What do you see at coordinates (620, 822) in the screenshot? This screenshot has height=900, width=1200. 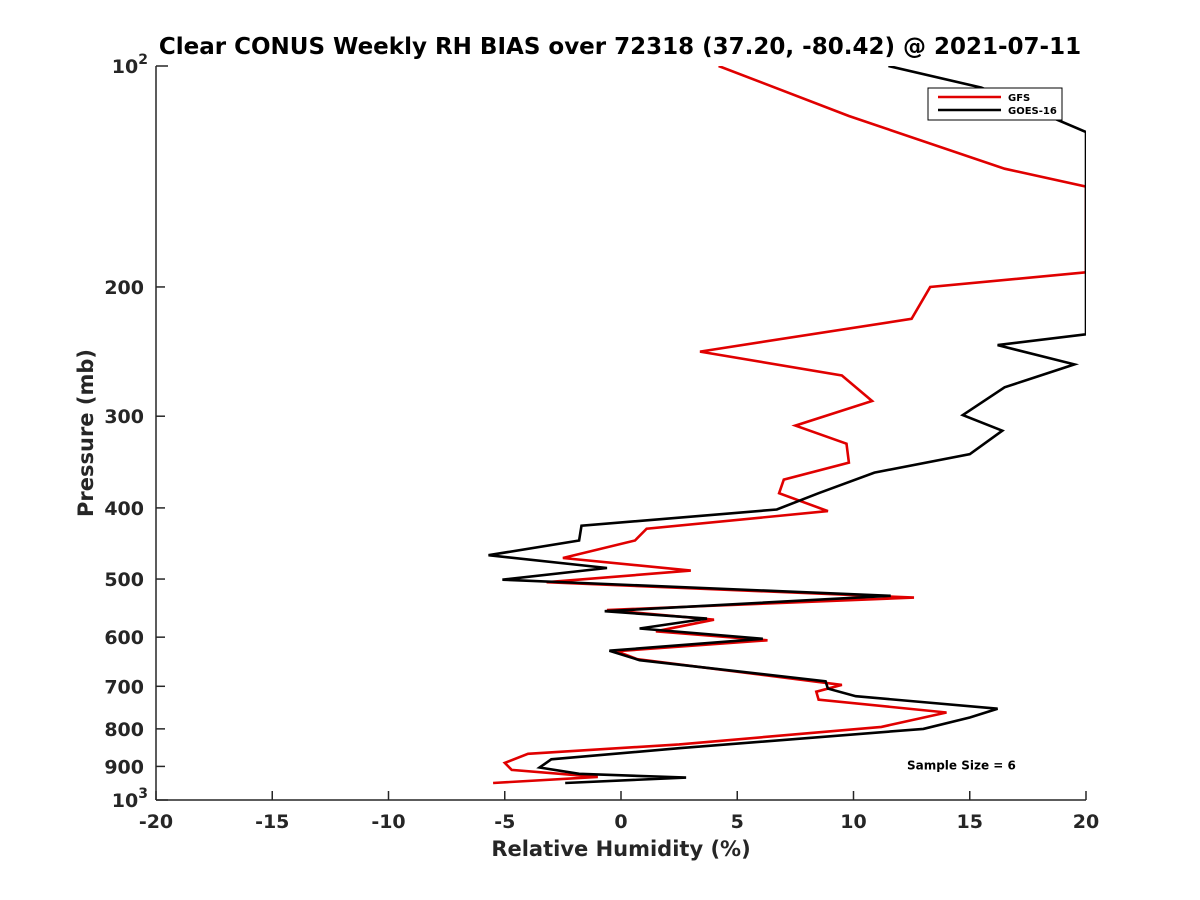 I see `x-tick-label: 0` at bounding box center [620, 822].